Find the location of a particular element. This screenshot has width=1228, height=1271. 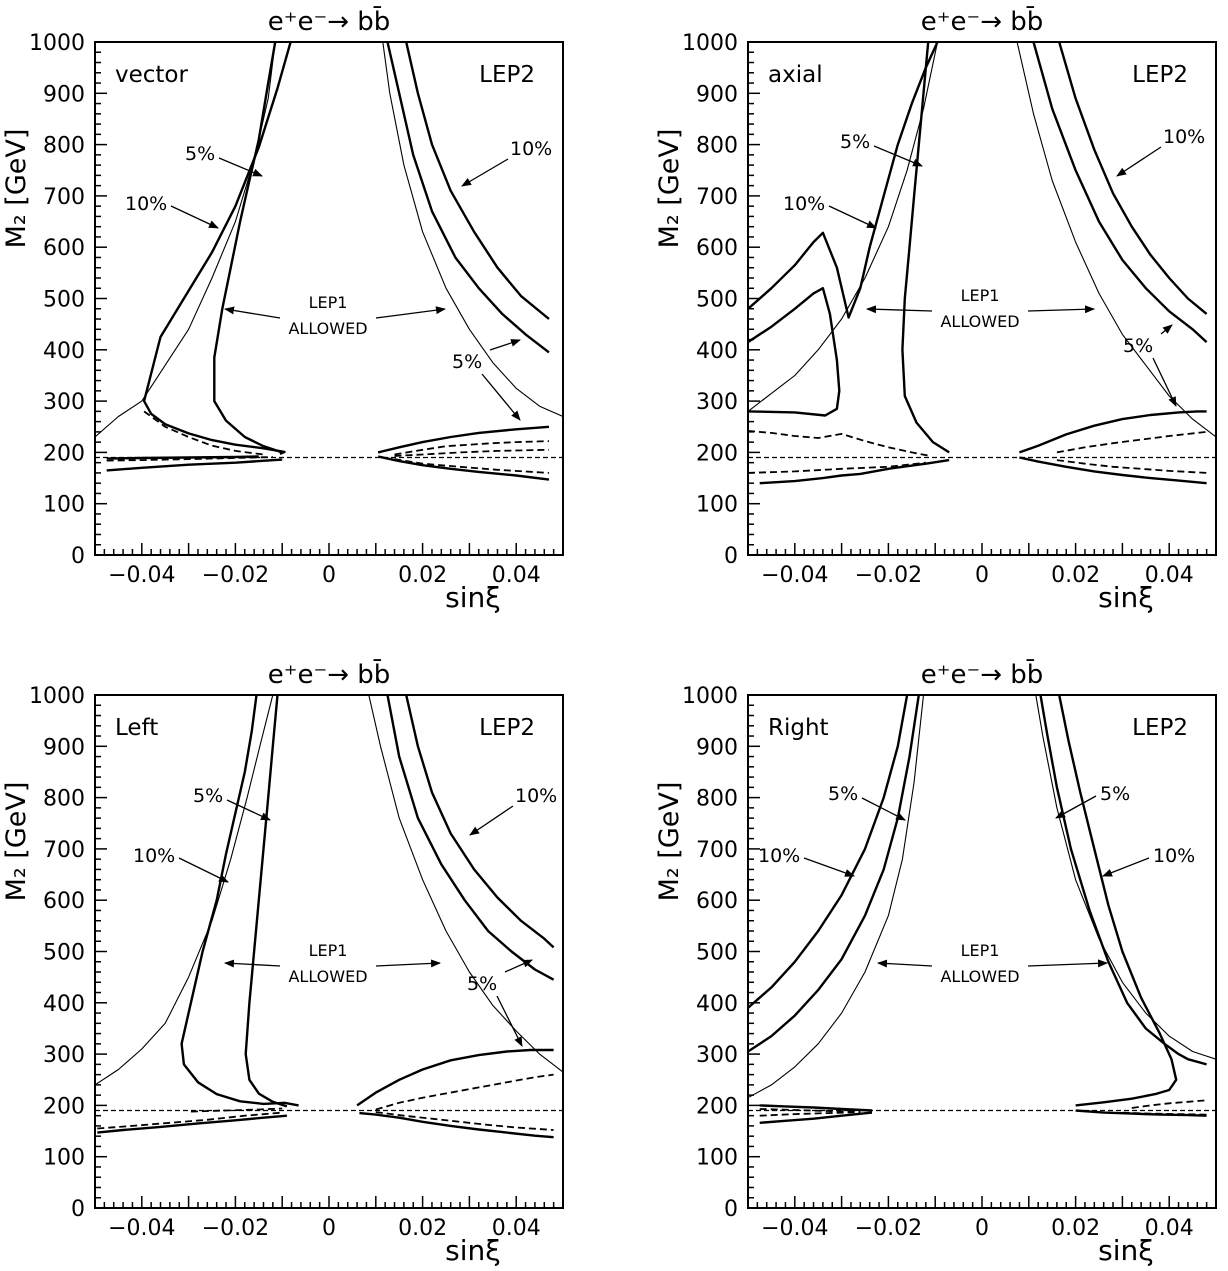

panel-label: vector is located at coordinates (151, 75).